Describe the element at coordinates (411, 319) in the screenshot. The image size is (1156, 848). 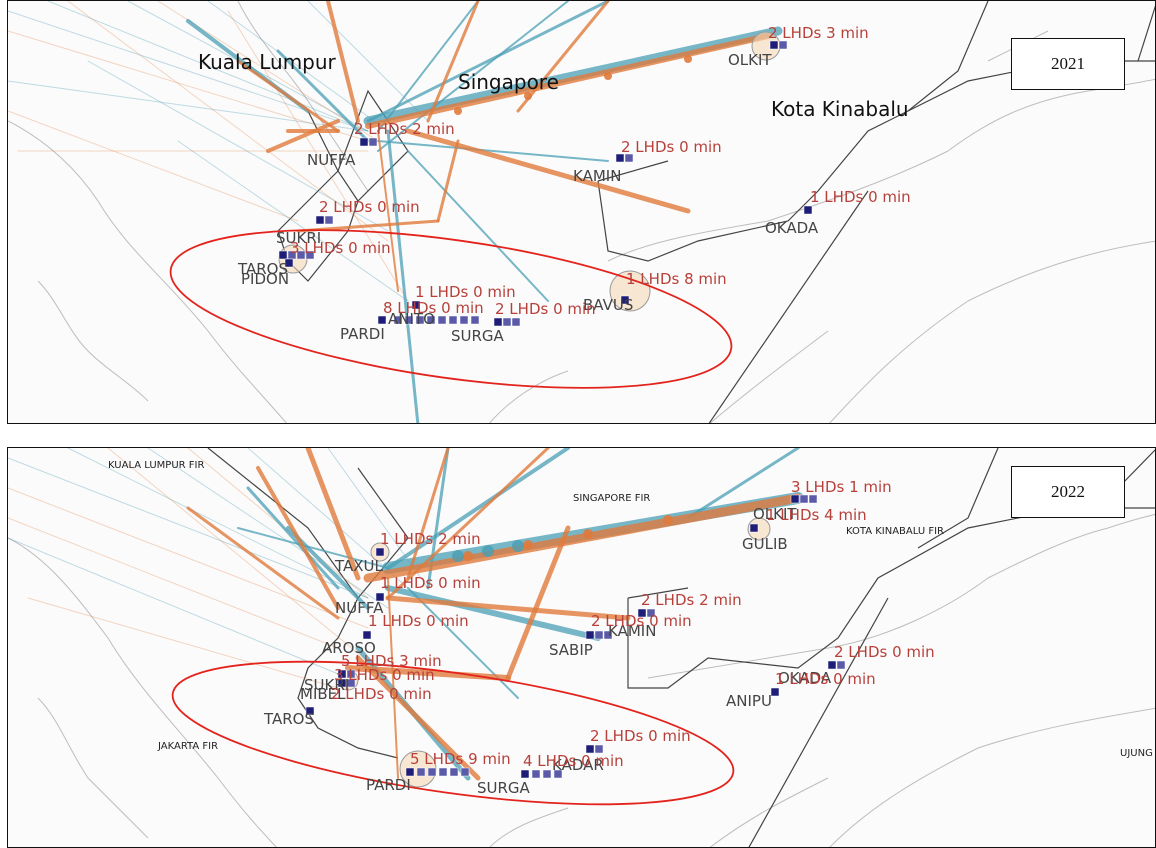
I see `waypoint-label: ANITO` at that location.